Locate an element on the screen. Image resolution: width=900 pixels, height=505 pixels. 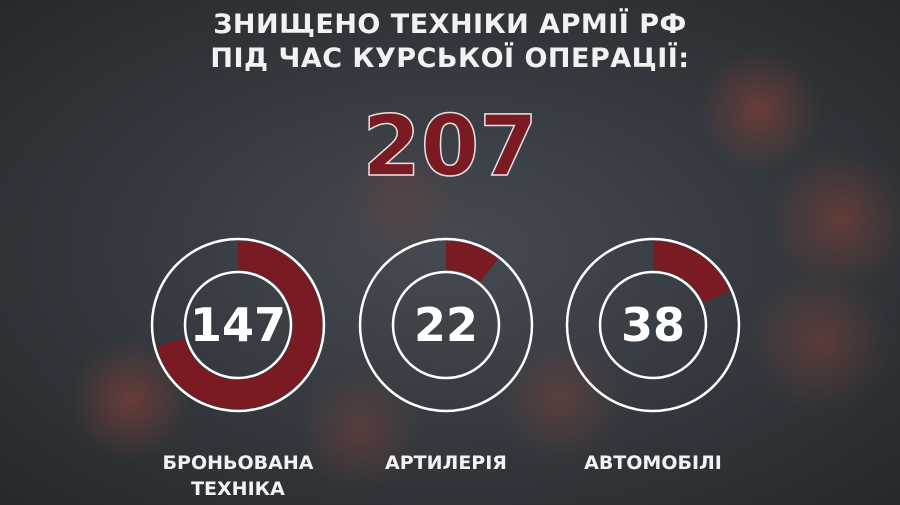
donut-value-label: 22 is located at coordinates (446, 325).